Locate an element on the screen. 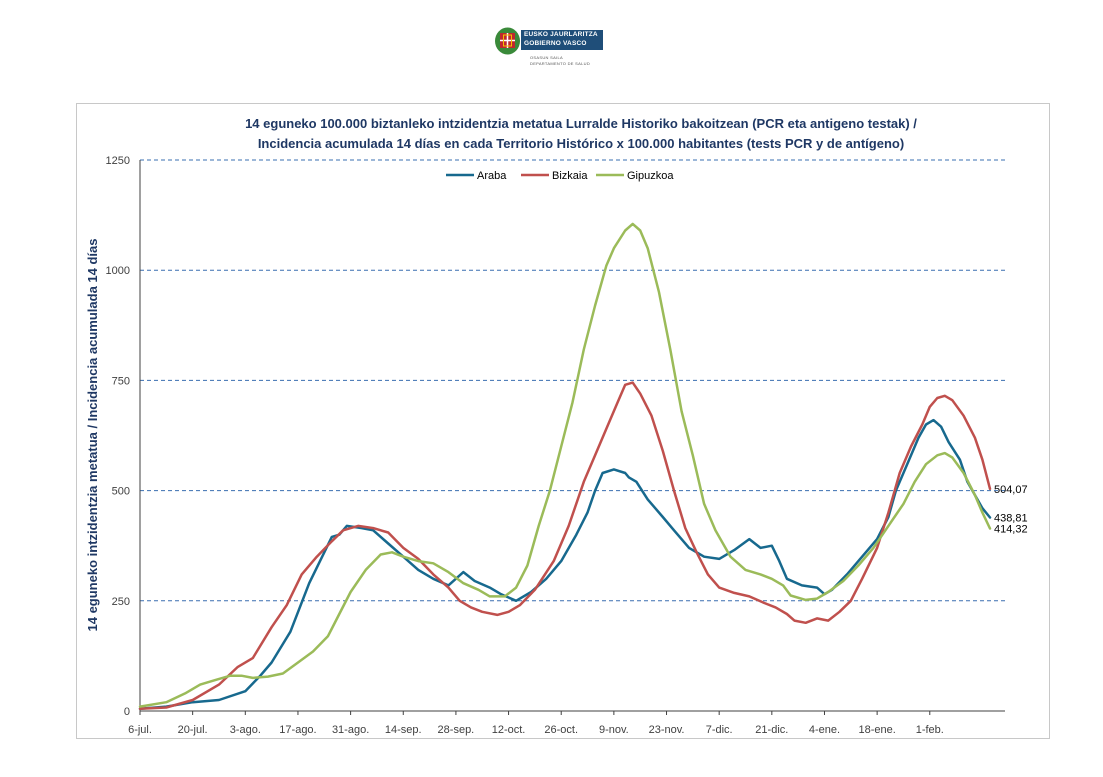  x-tick-label: 31-ago. is located at coordinates (350, 730).